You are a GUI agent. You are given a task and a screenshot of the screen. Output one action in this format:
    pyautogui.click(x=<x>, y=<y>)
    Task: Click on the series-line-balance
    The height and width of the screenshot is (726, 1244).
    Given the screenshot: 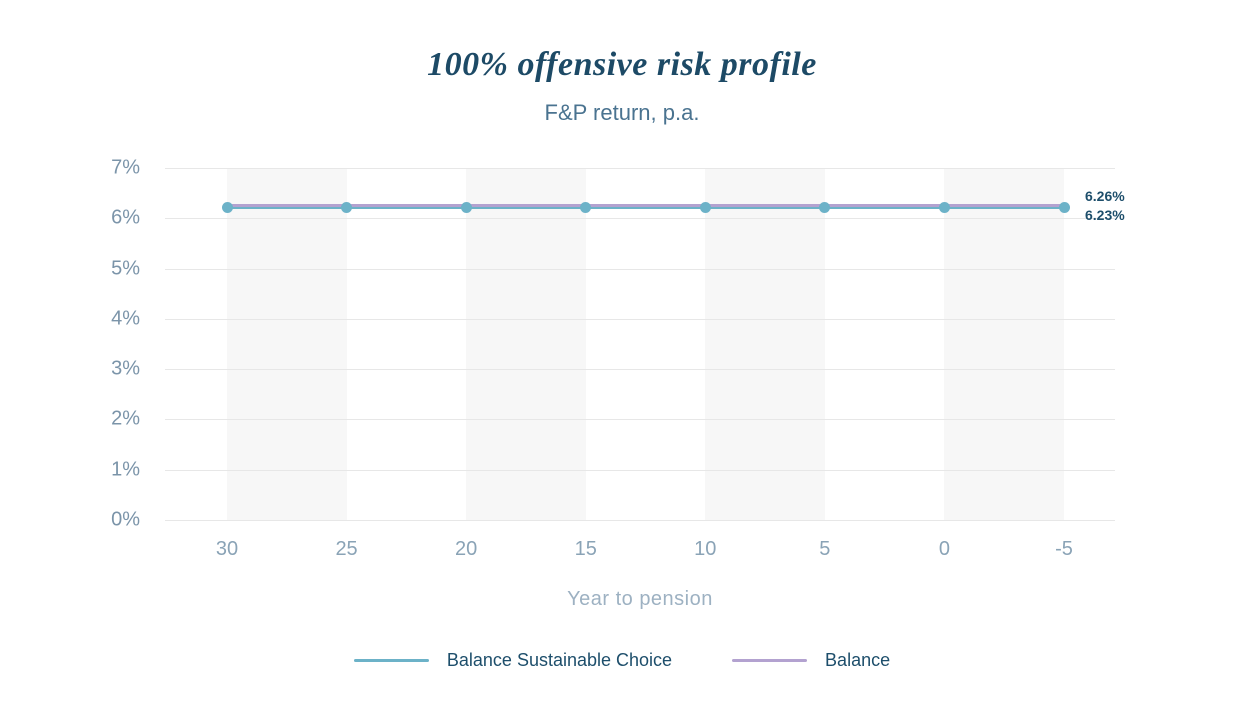 What is the action you would take?
    pyautogui.click(x=645, y=205)
    